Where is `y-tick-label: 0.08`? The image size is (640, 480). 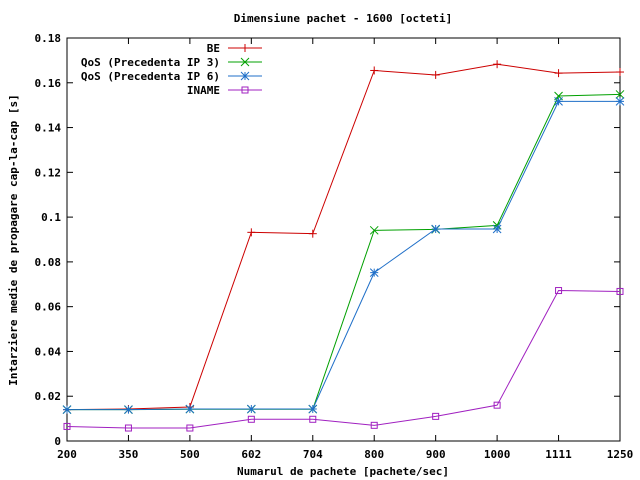
y-tick-label: 0.08 is located at coordinates (48, 262).